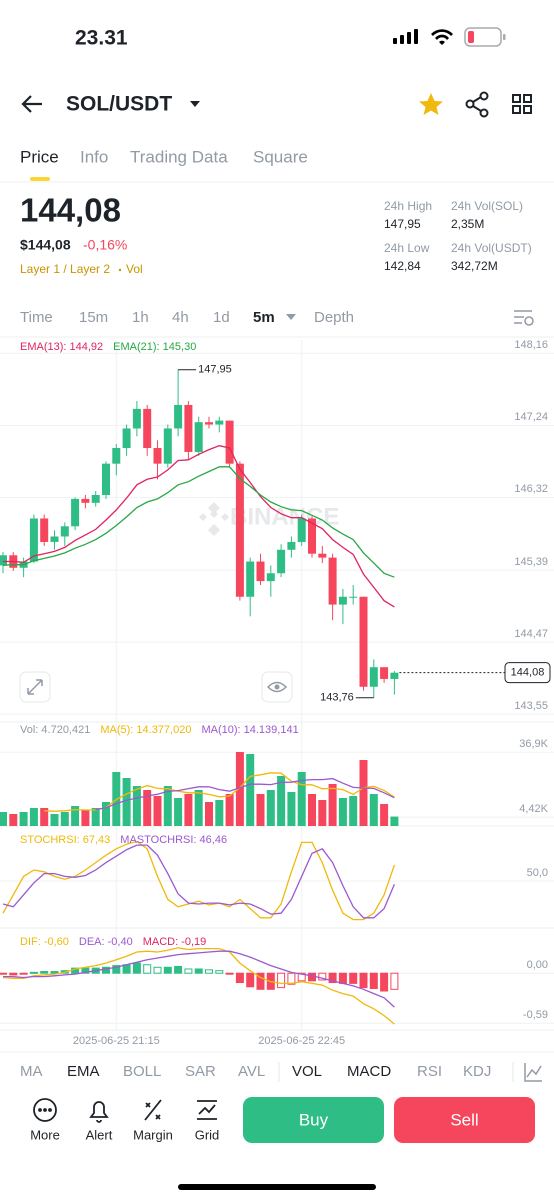  I want to click on alert-icon, so click(99, 1112).